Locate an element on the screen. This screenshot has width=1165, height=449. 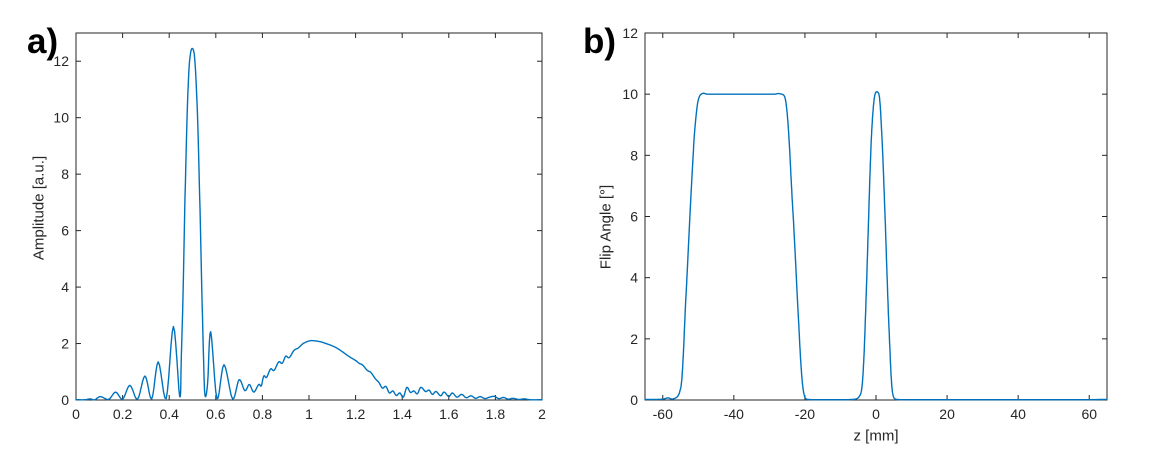
x-tick-label: 40 is located at coordinates (1018, 414).